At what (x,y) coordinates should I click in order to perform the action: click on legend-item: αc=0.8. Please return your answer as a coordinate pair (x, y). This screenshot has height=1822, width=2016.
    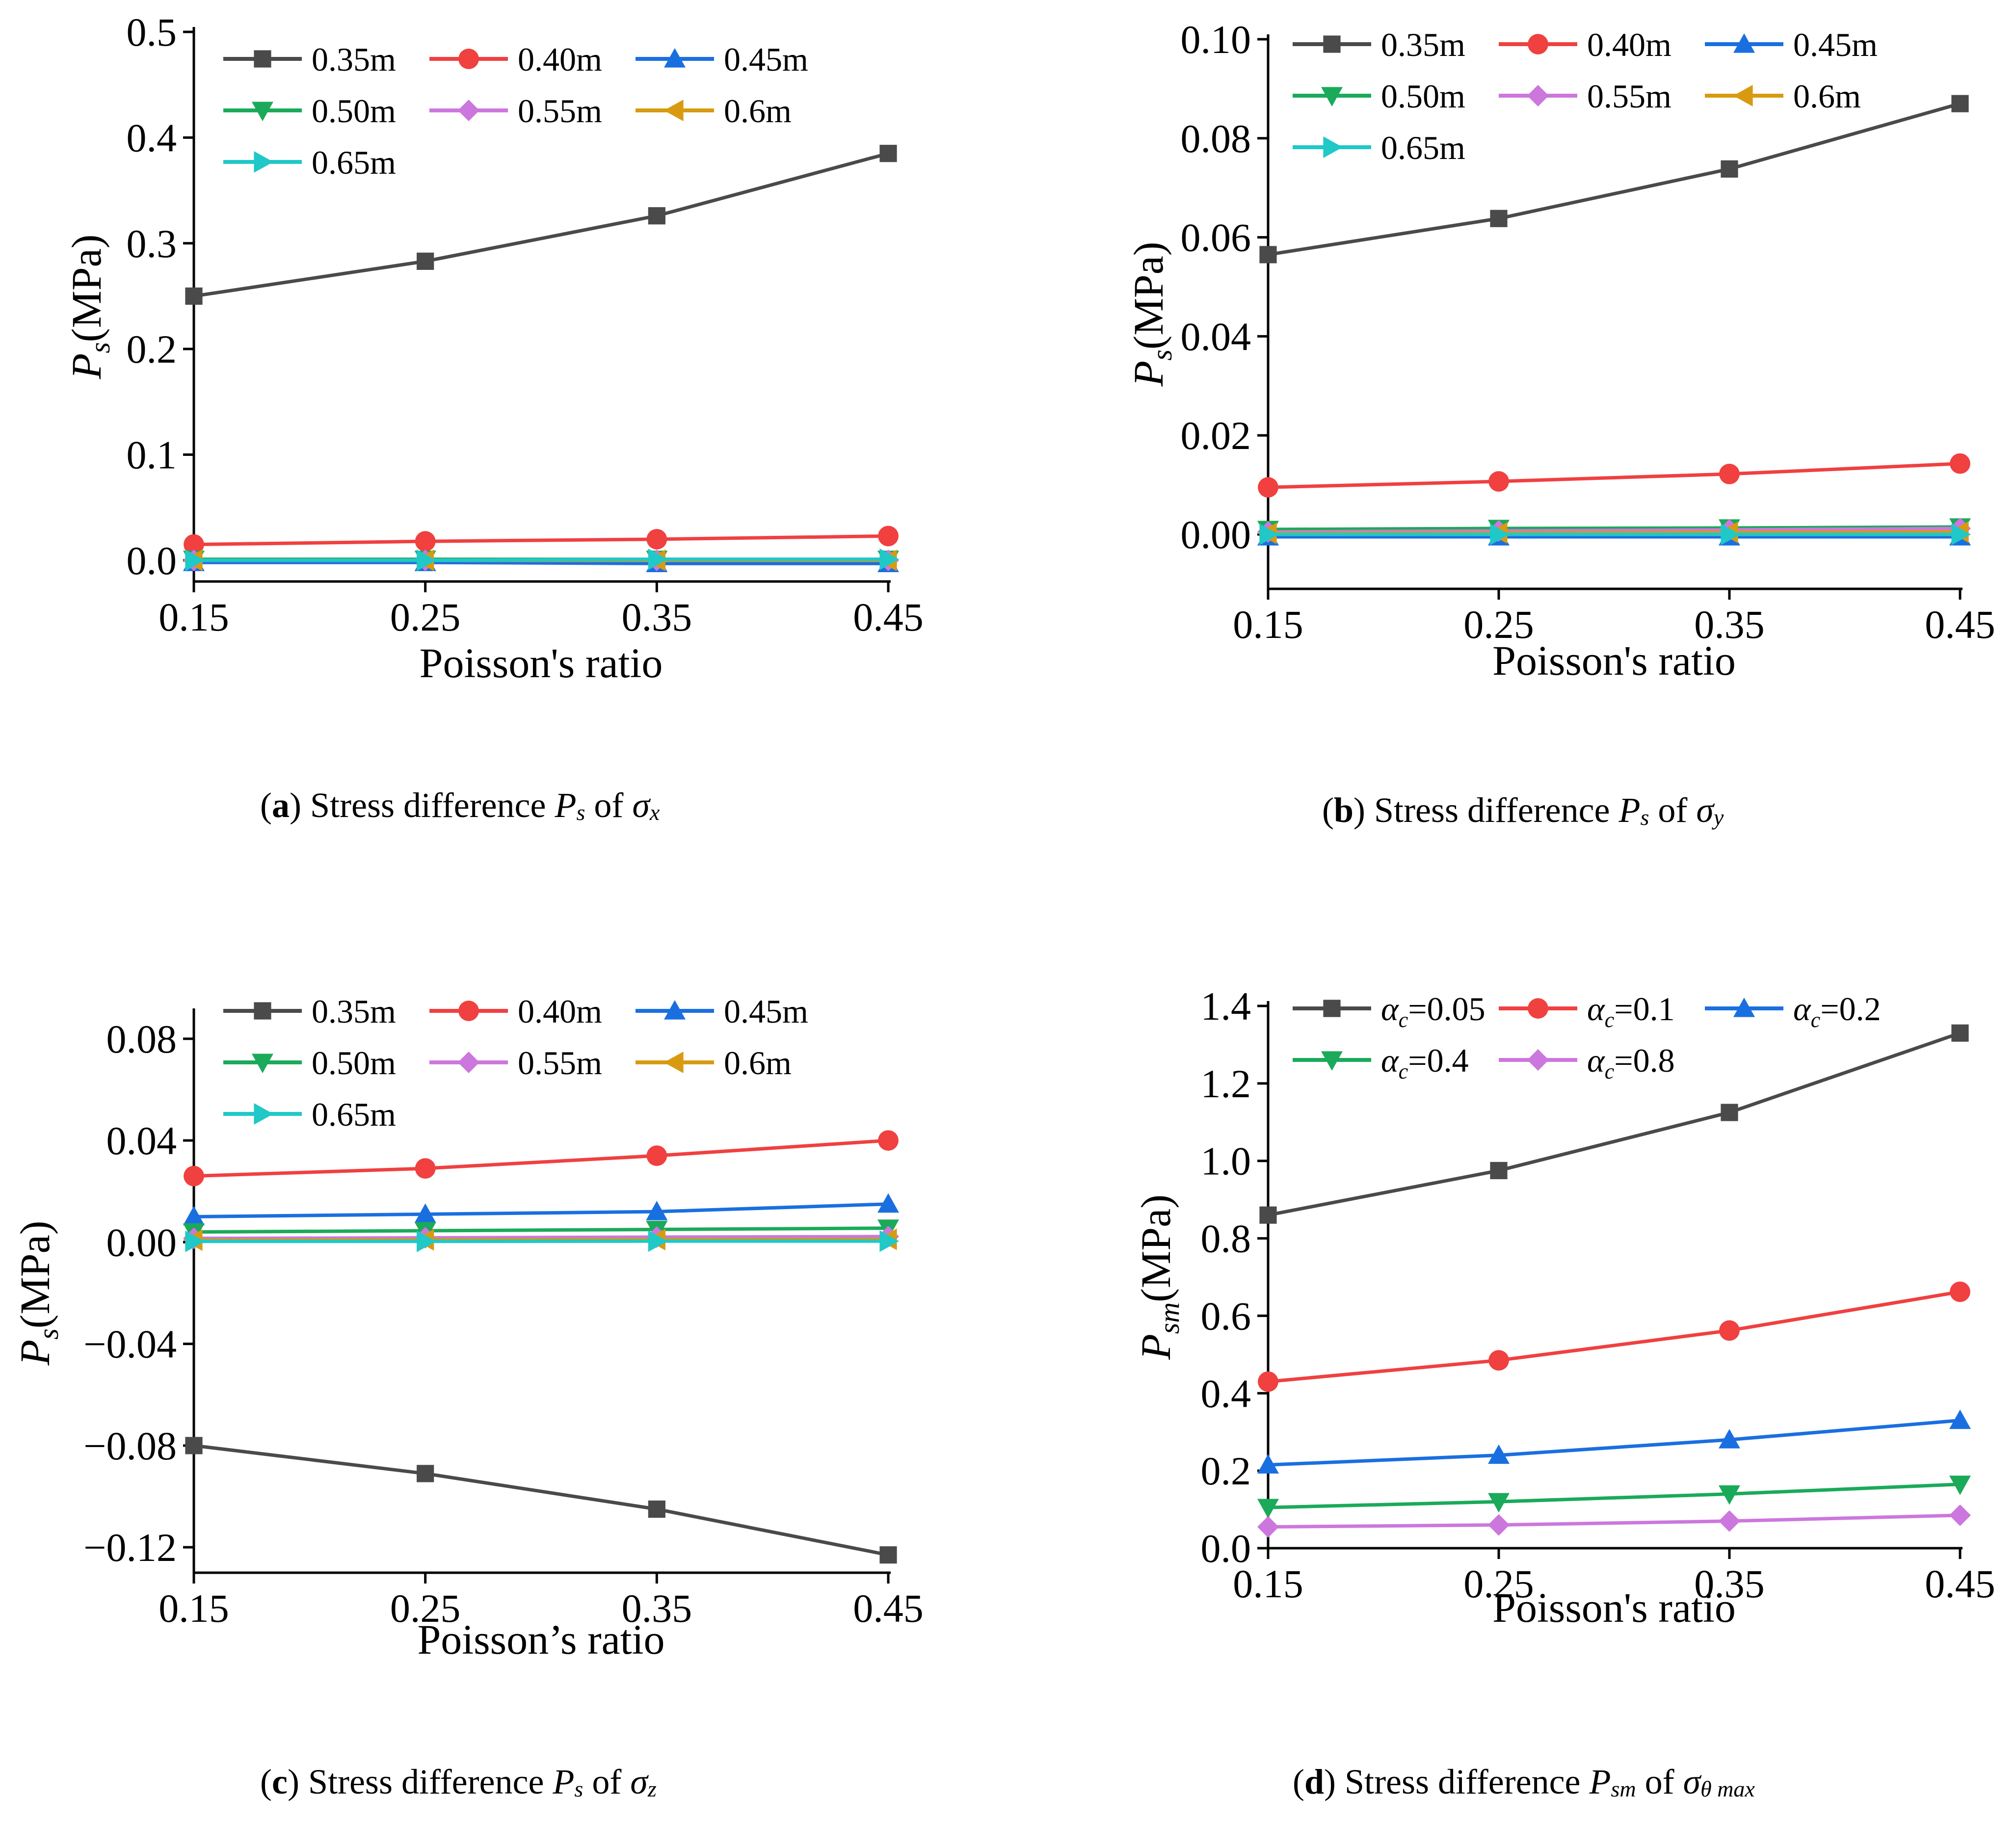
    Looking at the image, I should click on (1587, 1063).